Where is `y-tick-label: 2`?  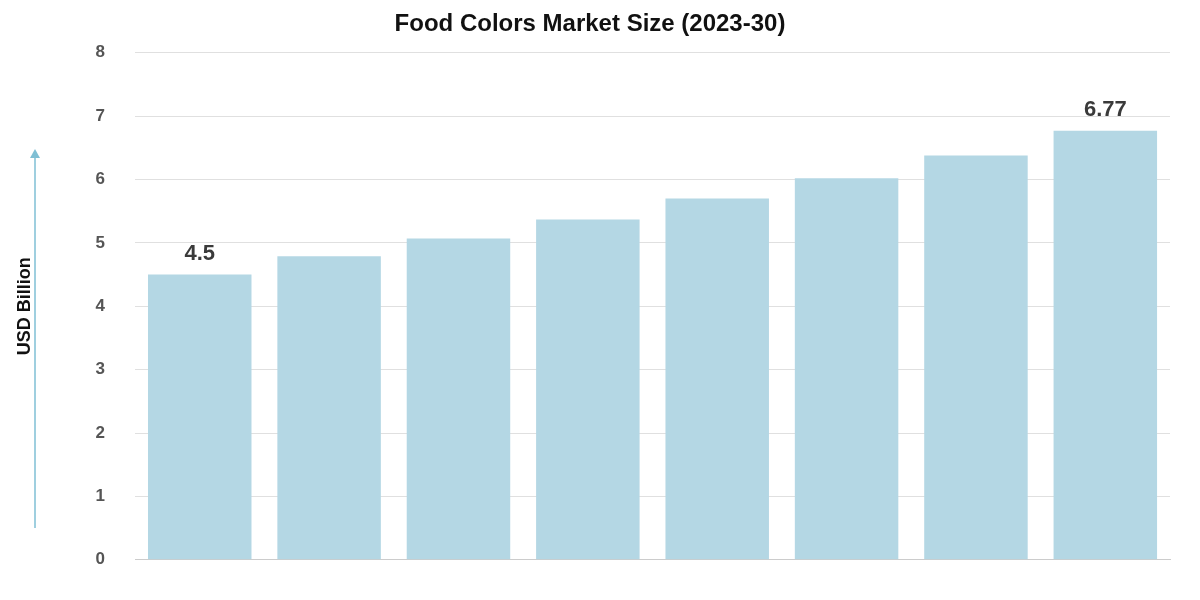
y-tick-label: 2 is located at coordinates (100, 432).